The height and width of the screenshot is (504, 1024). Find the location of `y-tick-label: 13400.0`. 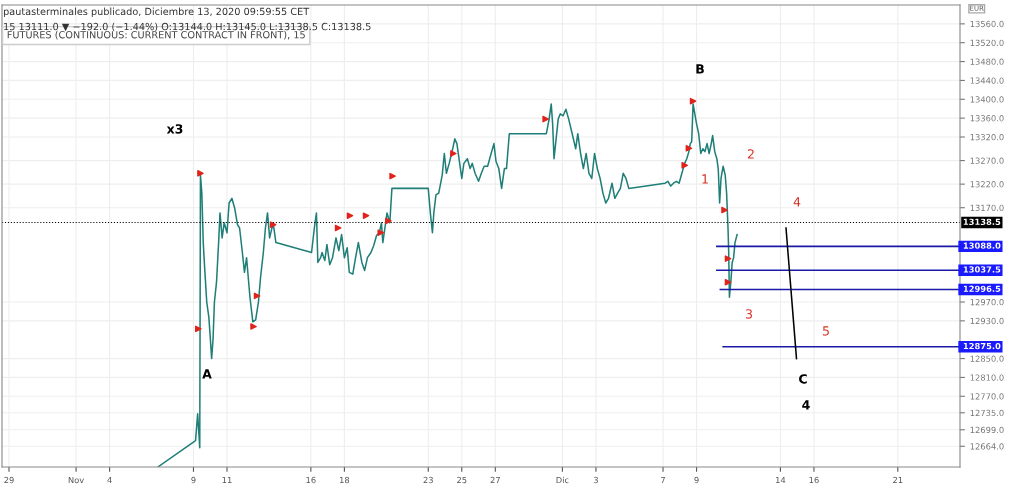

y-tick-label: 13400.0 is located at coordinates (987, 99).